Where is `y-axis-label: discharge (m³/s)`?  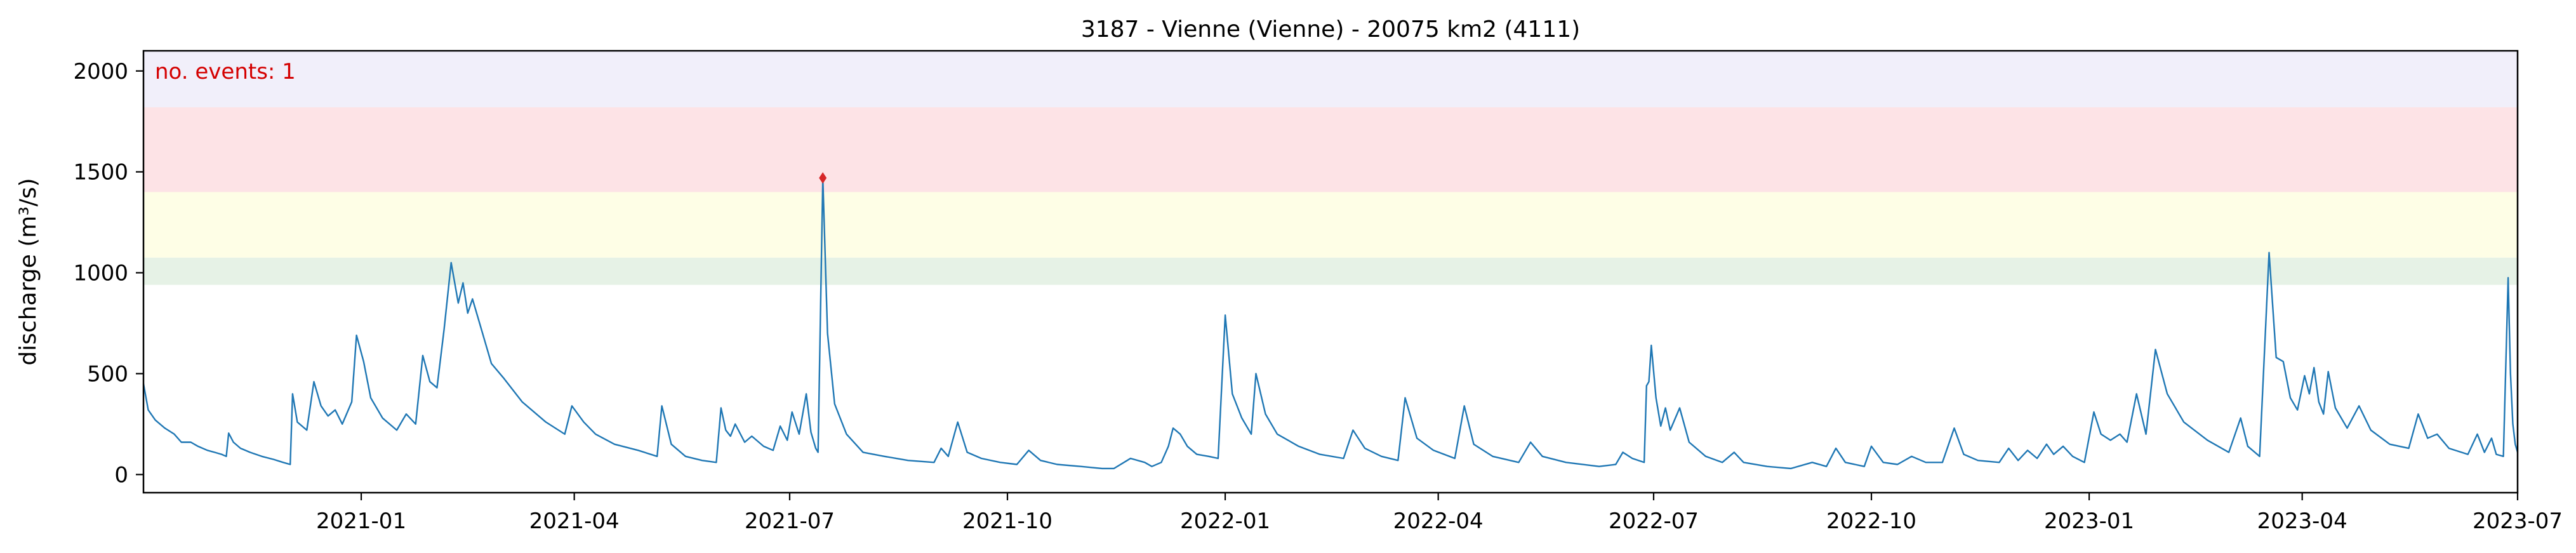
y-axis-label: discharge (m³/s) is located at coordinates (28, 271).